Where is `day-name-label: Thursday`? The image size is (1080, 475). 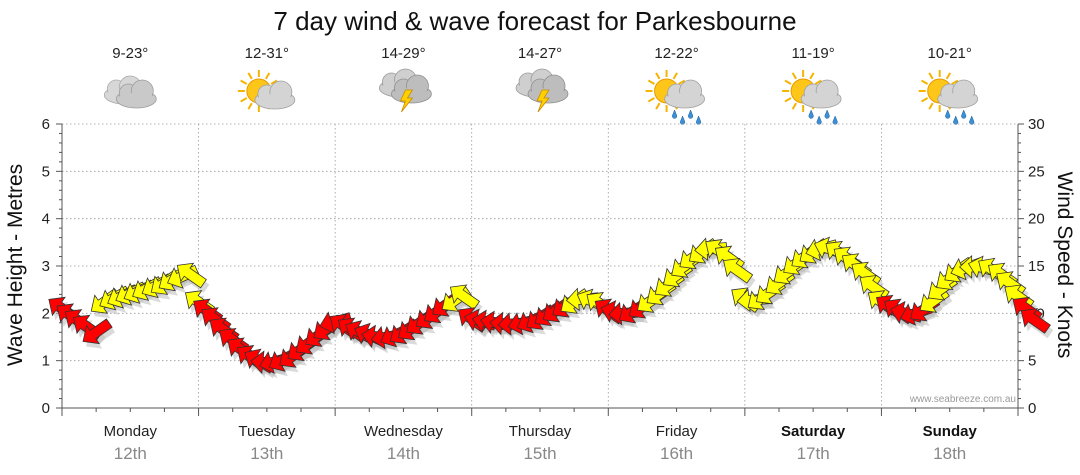 day-name-label: Thursday is located at coordinates (540, 431).